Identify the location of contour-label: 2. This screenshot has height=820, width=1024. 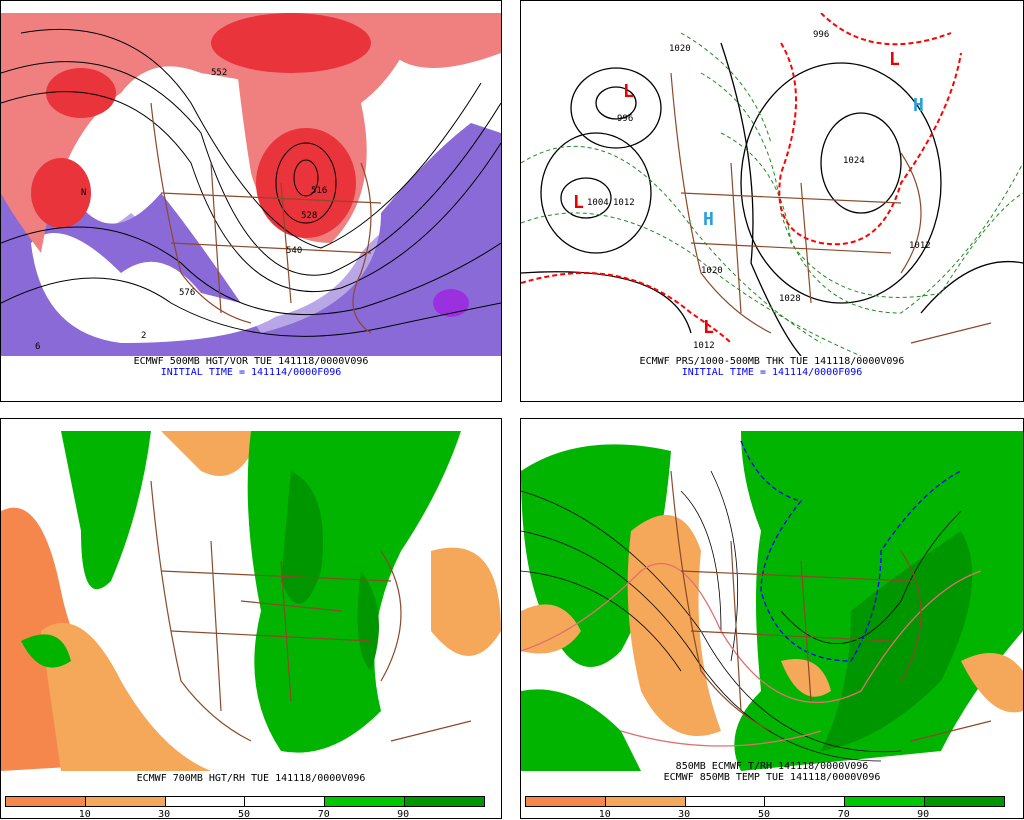
(143, 336).